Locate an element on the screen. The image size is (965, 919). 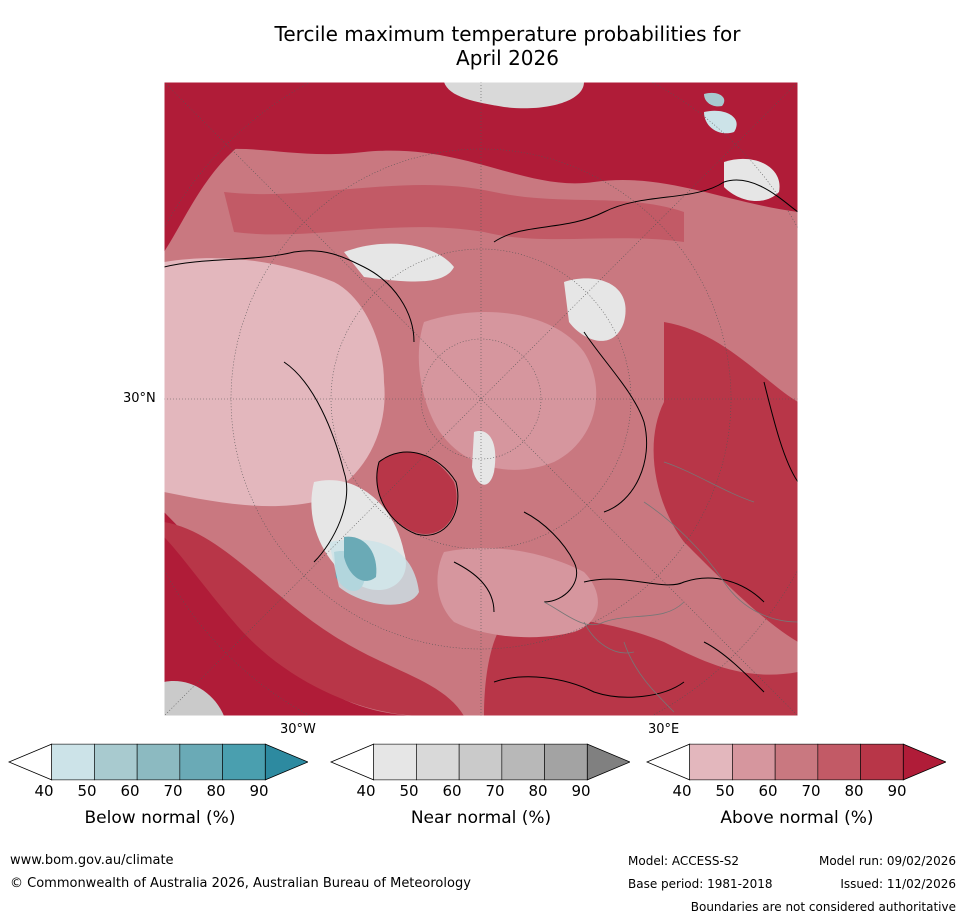
colorbar-ticks-below: 40 50 60 70 80 90 is located at coordinates (169, 792).